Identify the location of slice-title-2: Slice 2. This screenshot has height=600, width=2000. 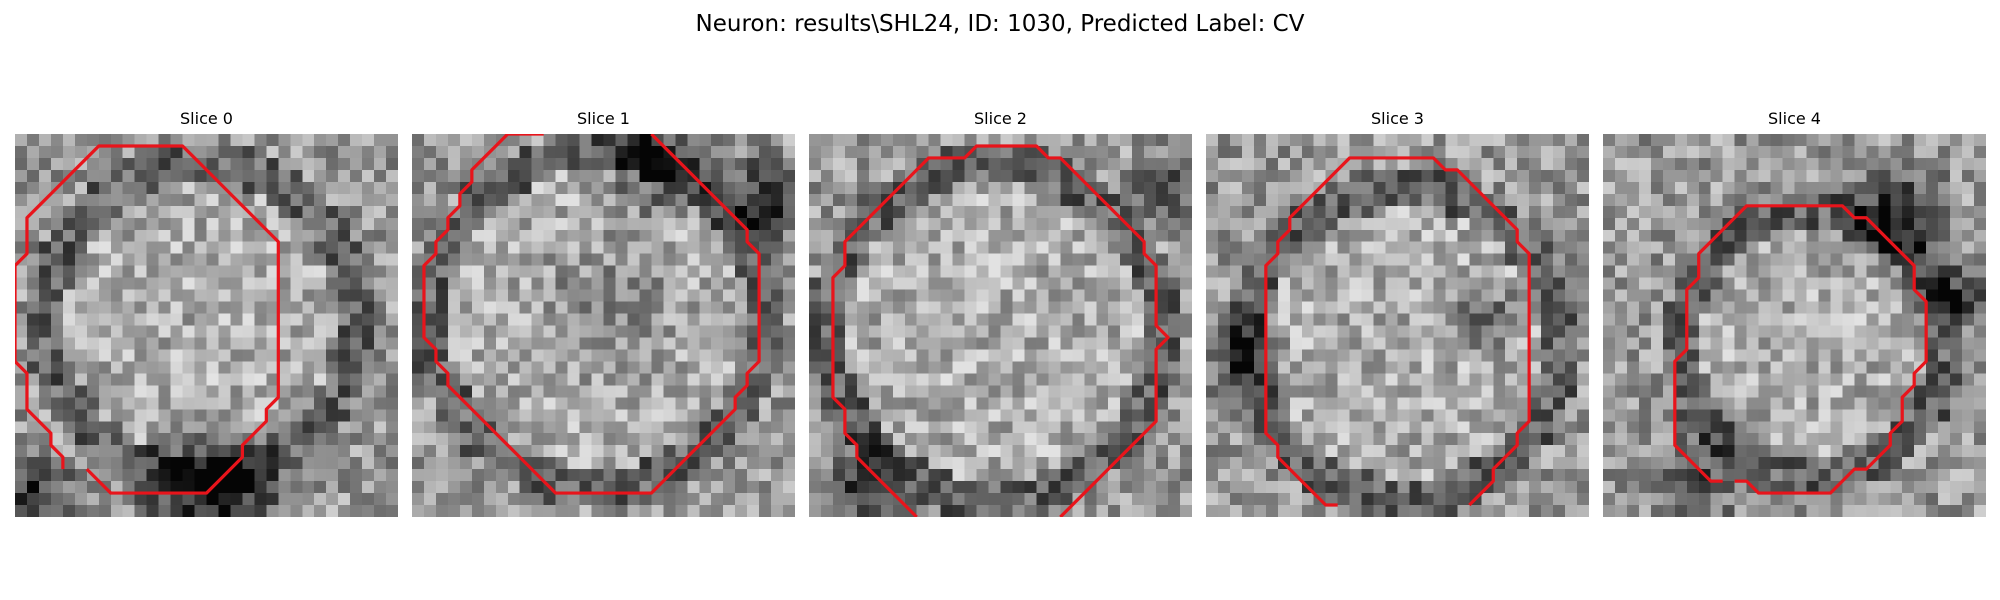
(1000, 118).